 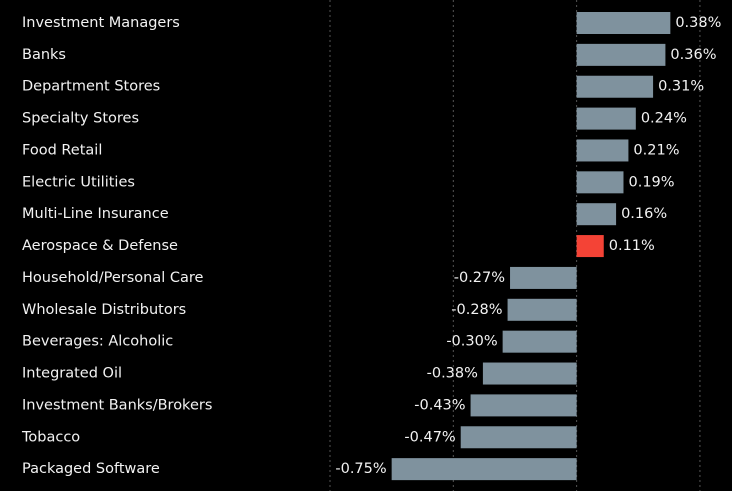 I want to click on value-label: -0.28%, so click(x=476, y=310).